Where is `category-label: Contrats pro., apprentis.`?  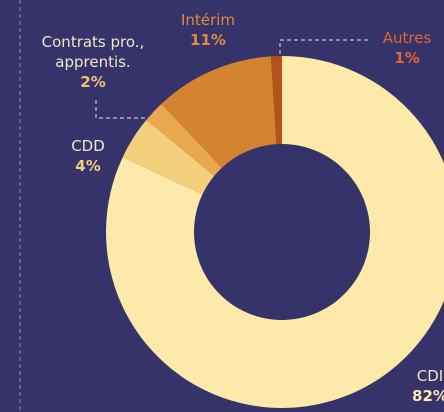 category-label: Contrats pro., apprentis. is located at coordinates (93, 52).